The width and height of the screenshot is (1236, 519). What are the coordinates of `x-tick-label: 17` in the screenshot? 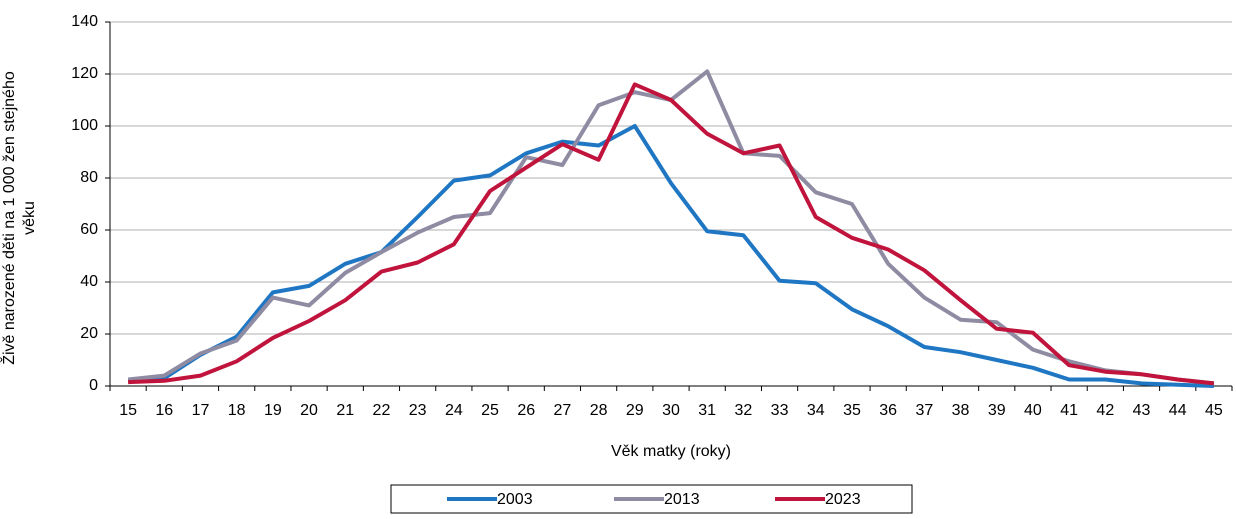 It's located at (201, 410).